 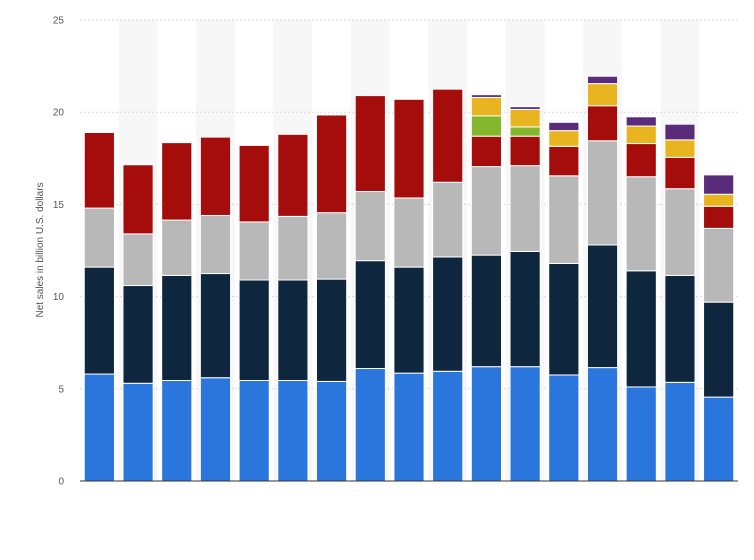 I want to click on y-tick-label: 25, so click(x=59, y=21).